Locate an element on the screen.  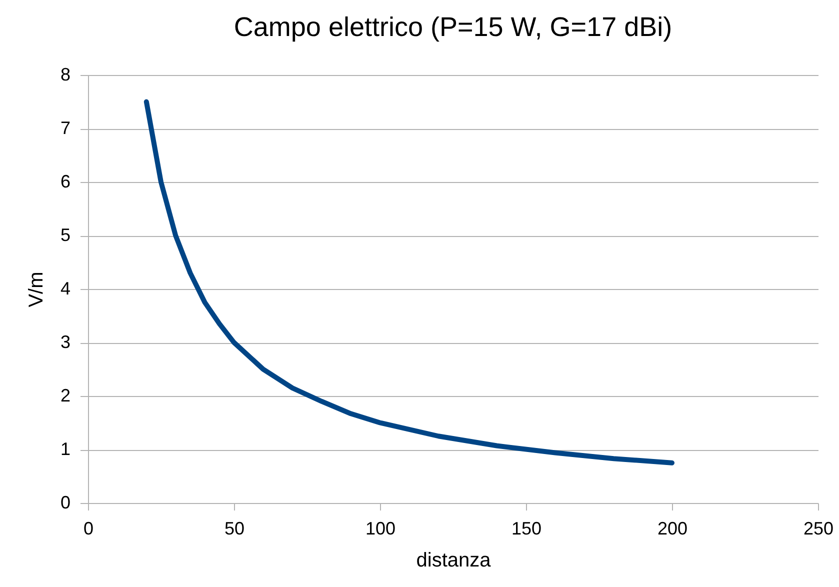
y-tick-label: 2 is located at coordinates (65, 396).